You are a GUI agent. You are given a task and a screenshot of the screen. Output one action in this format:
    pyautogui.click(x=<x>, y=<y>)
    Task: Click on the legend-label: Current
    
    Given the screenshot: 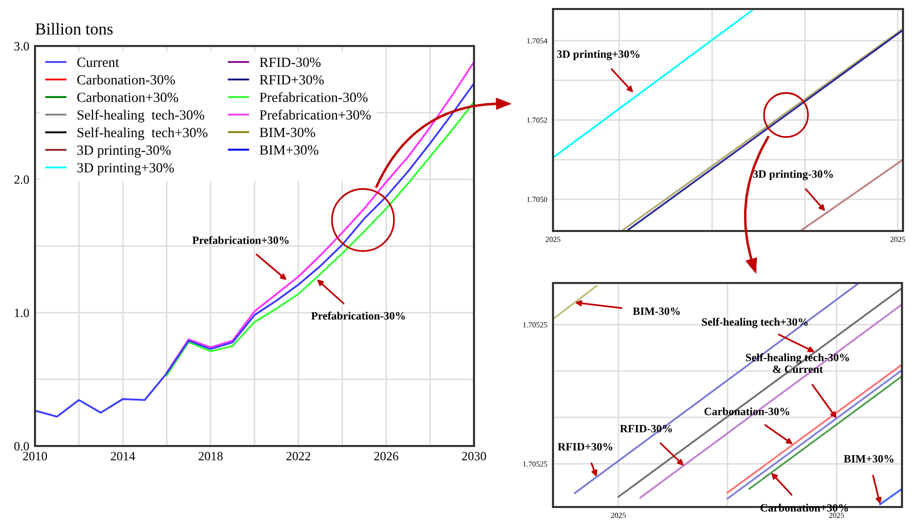 What is the action you would take?
    pyautogui.click(x=98, y=62)
    